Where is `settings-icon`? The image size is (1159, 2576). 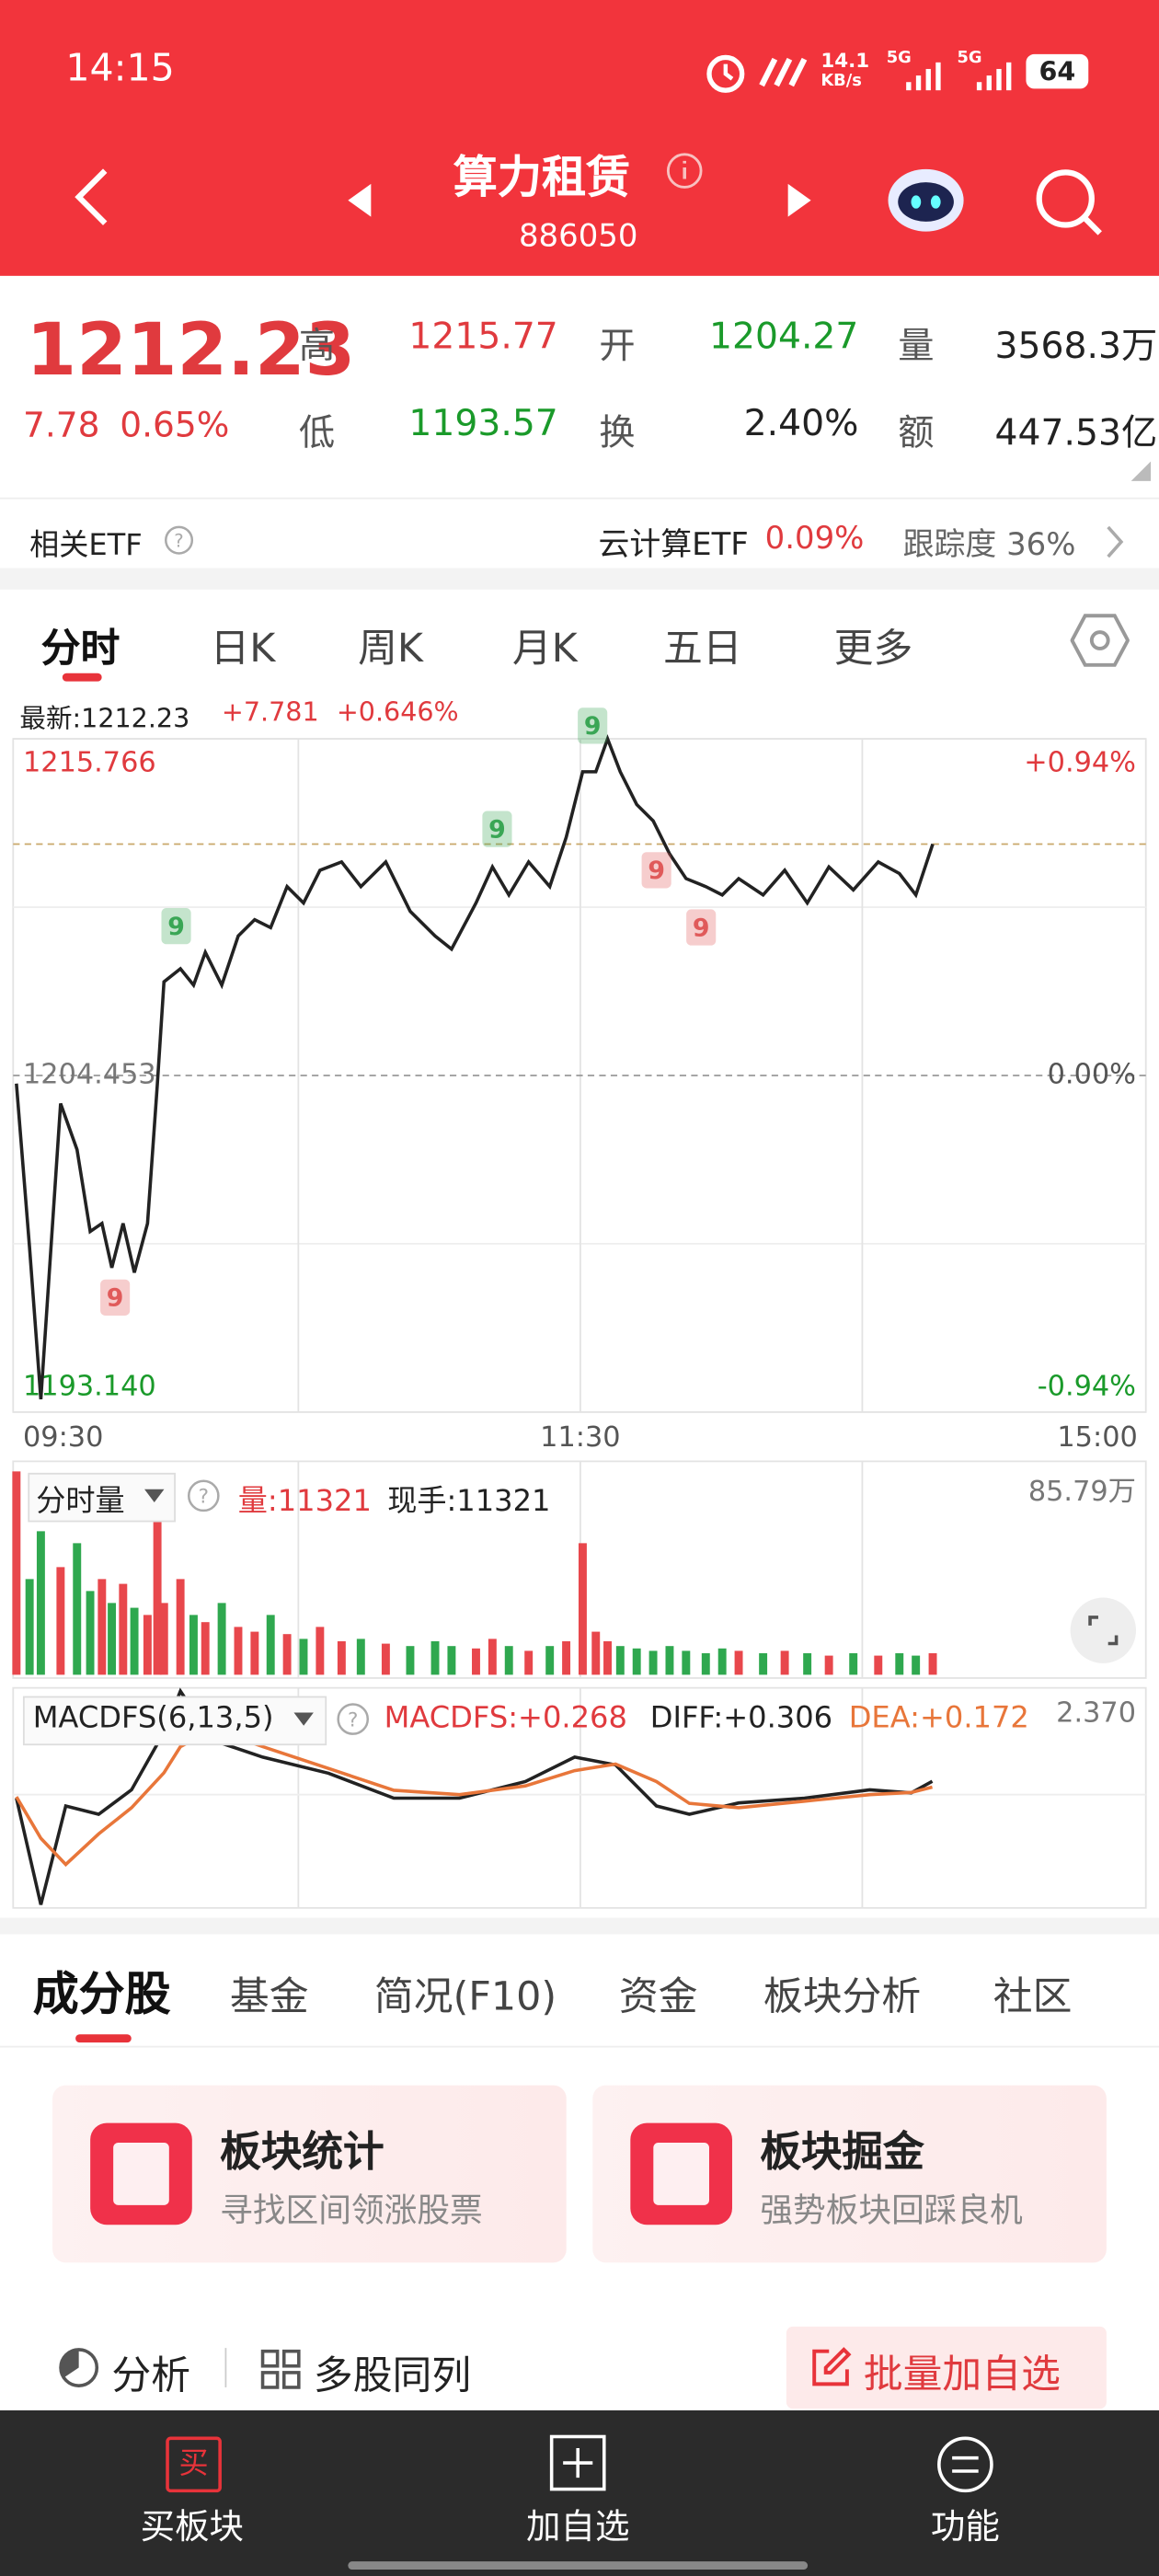
settings-icon is located at coordinates (1100, 641).